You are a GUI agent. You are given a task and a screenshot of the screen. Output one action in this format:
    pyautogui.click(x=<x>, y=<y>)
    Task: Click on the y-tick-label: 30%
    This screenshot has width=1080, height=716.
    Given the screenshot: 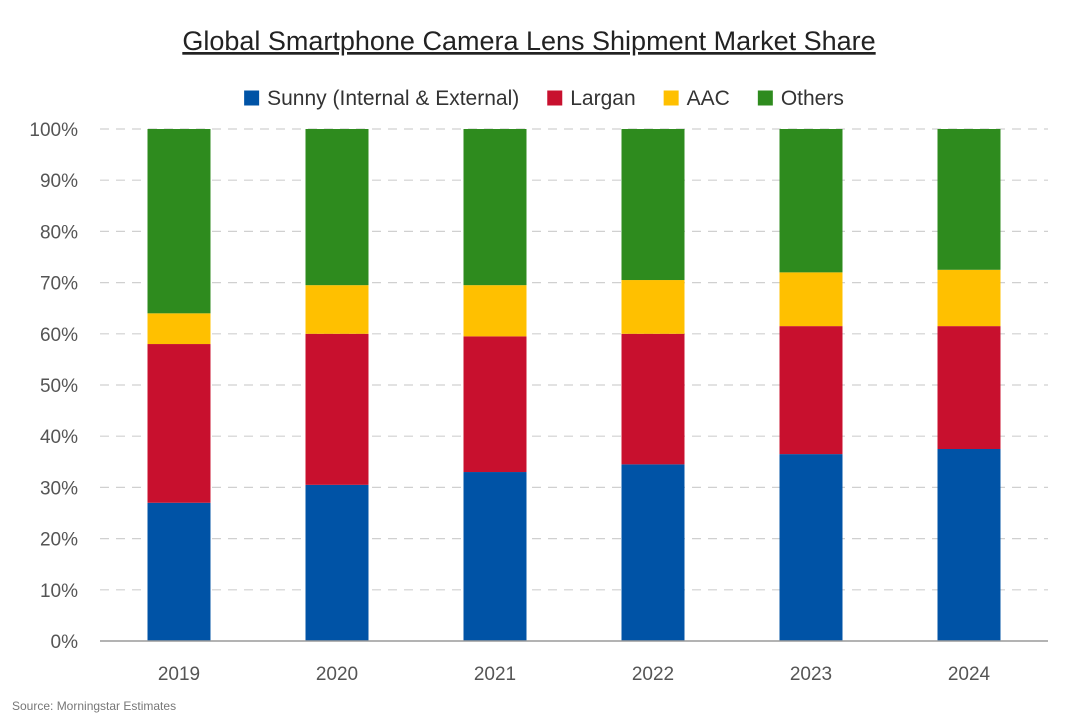 What is the action you would take?
    pyautogui.click(x=59, y=488)
    